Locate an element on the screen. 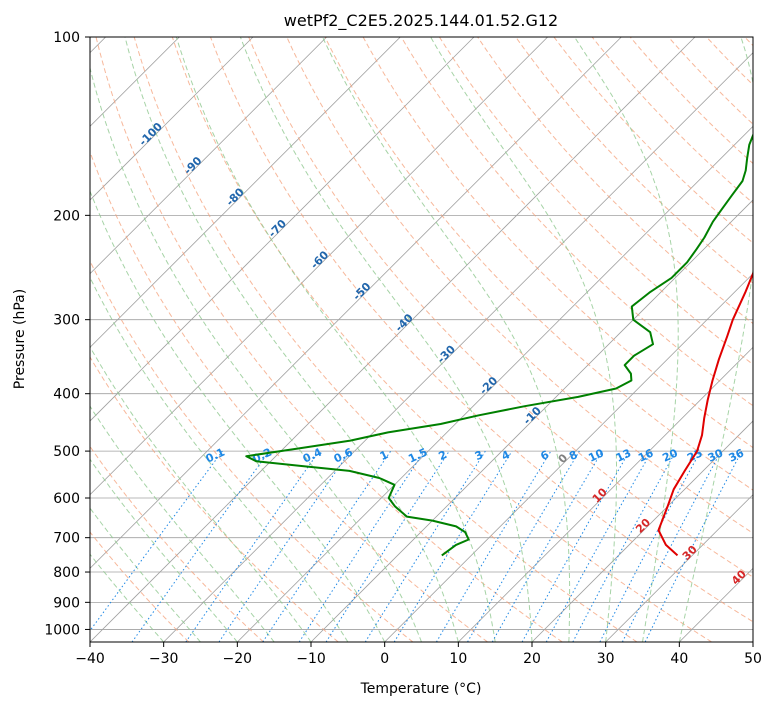 The image size is (775, 708). x-tick-label: −20 is located at coordinates (238, 659).